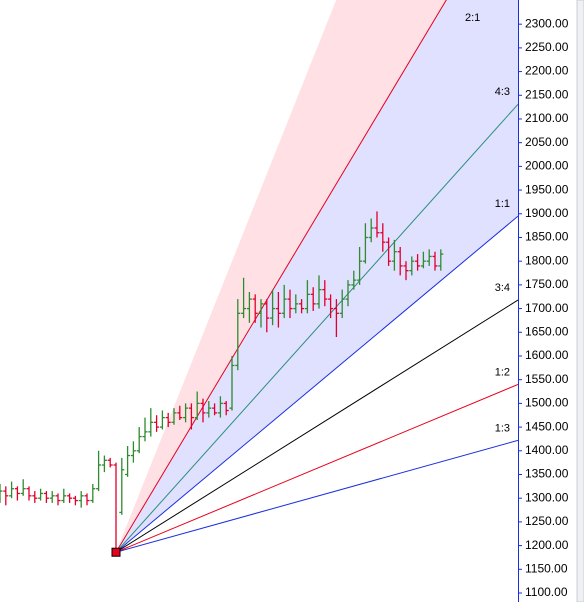  I want to click on fan-label: 3:4, so click(502, 288).